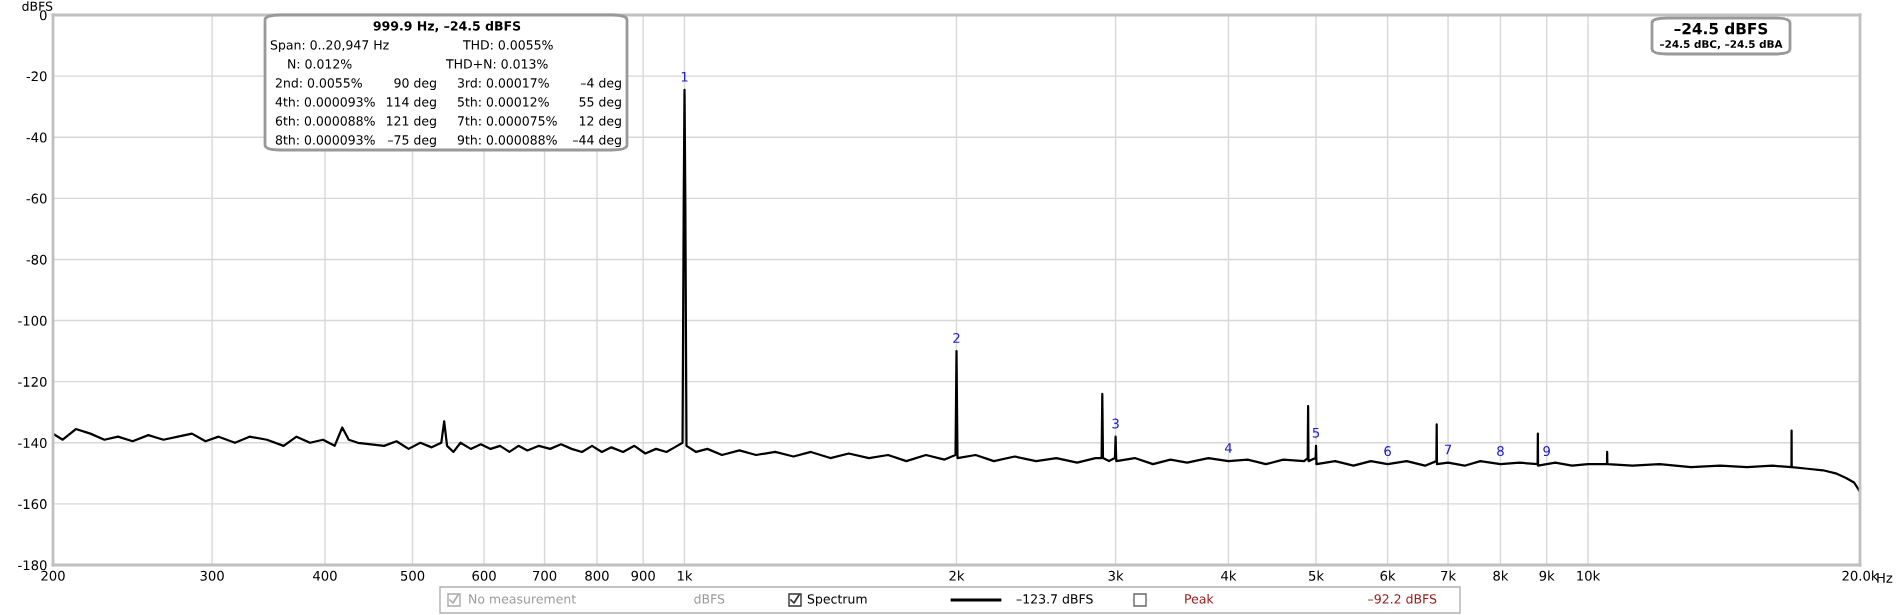 Image resolution: width=1900 pixels, height=615 pixels. What do you see at coordinates (643, 575) in the screenshot?
I see `x-tick-label: 900` at bounding box center [643, 575].